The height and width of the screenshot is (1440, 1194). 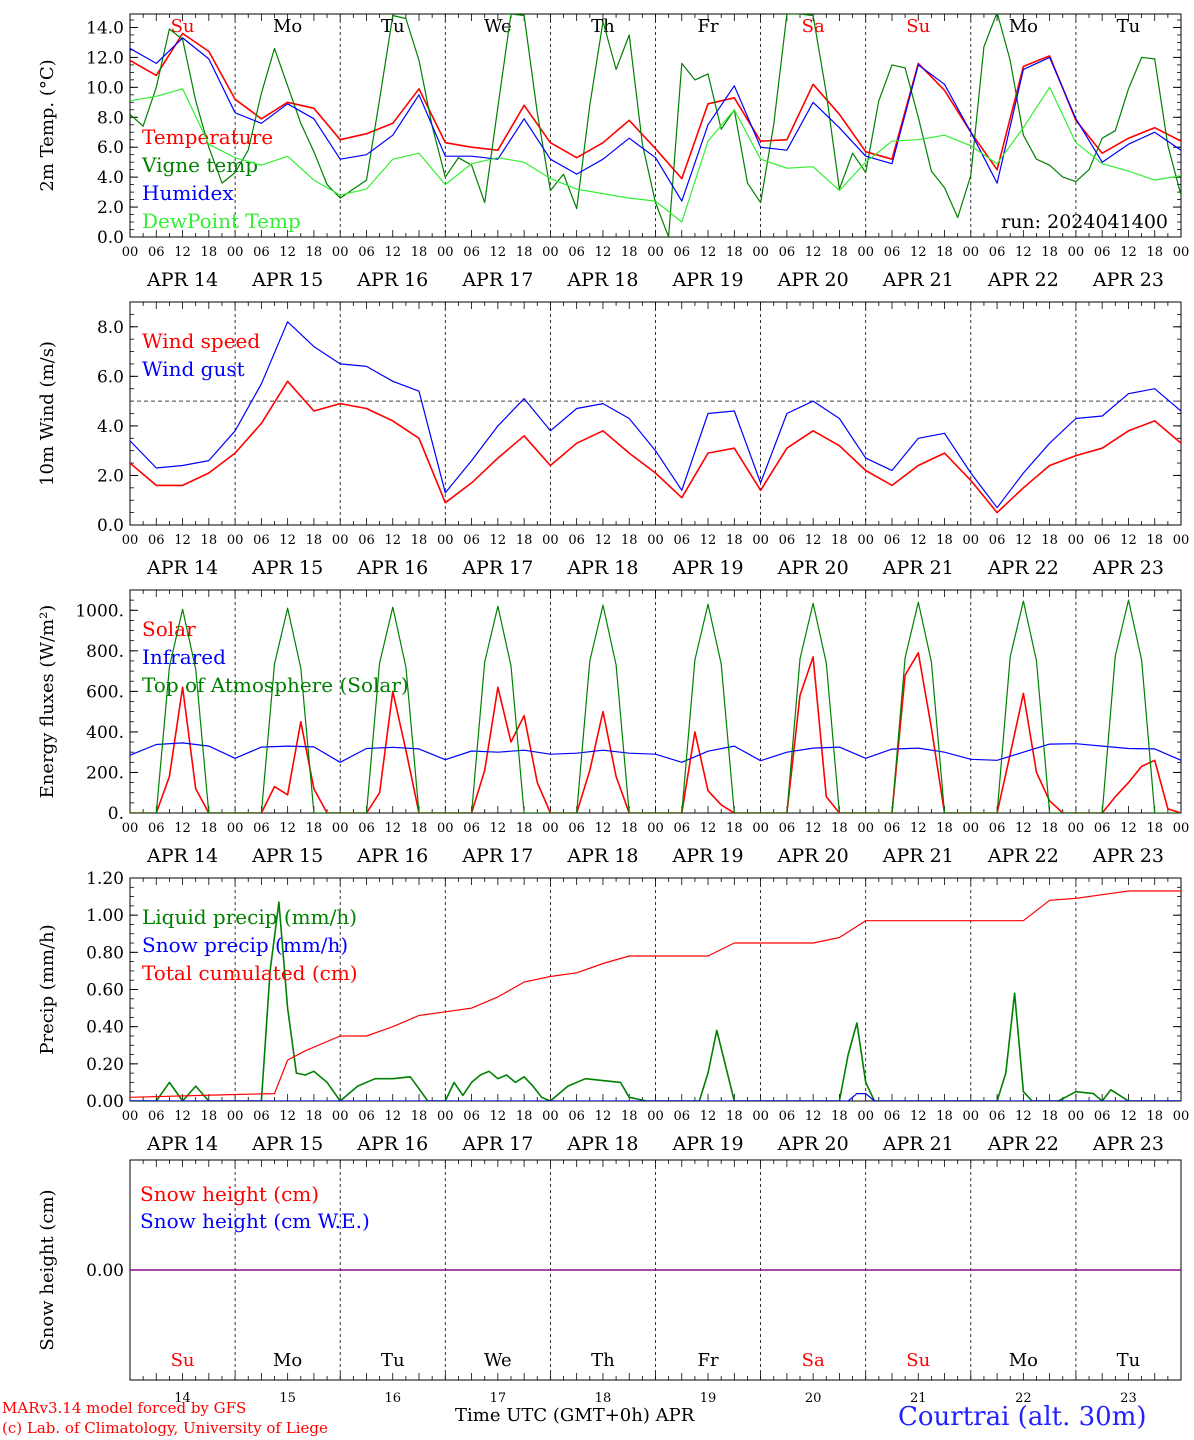 What do you see at coordinates (105, 916) in the screenshot?
I see `y-tick-label: 1.00` at bounding box center [105, 916].